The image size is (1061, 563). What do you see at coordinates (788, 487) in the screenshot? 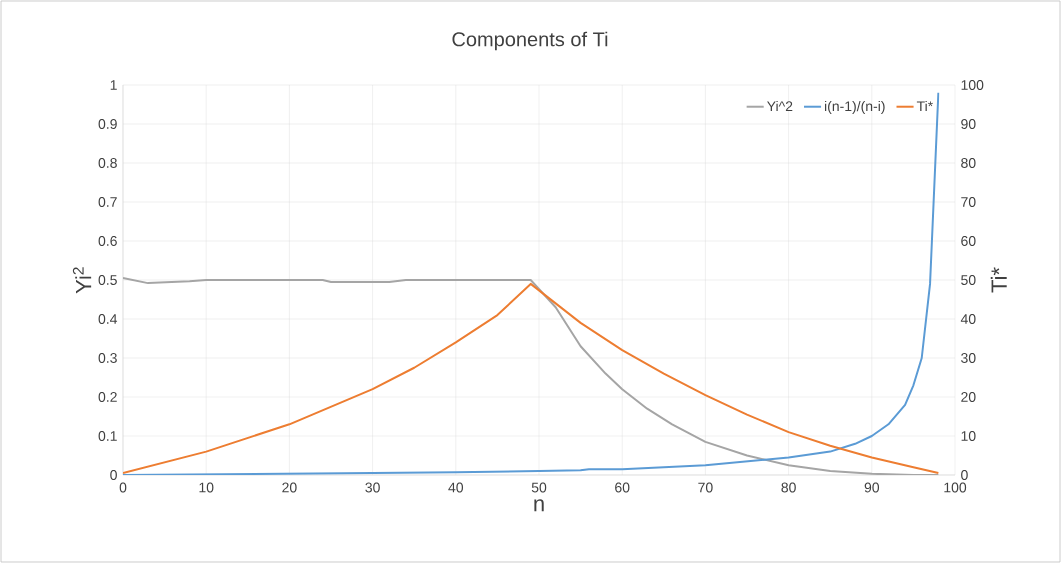
I see `x-tick-label: 80` at bounding box center [788, 487].